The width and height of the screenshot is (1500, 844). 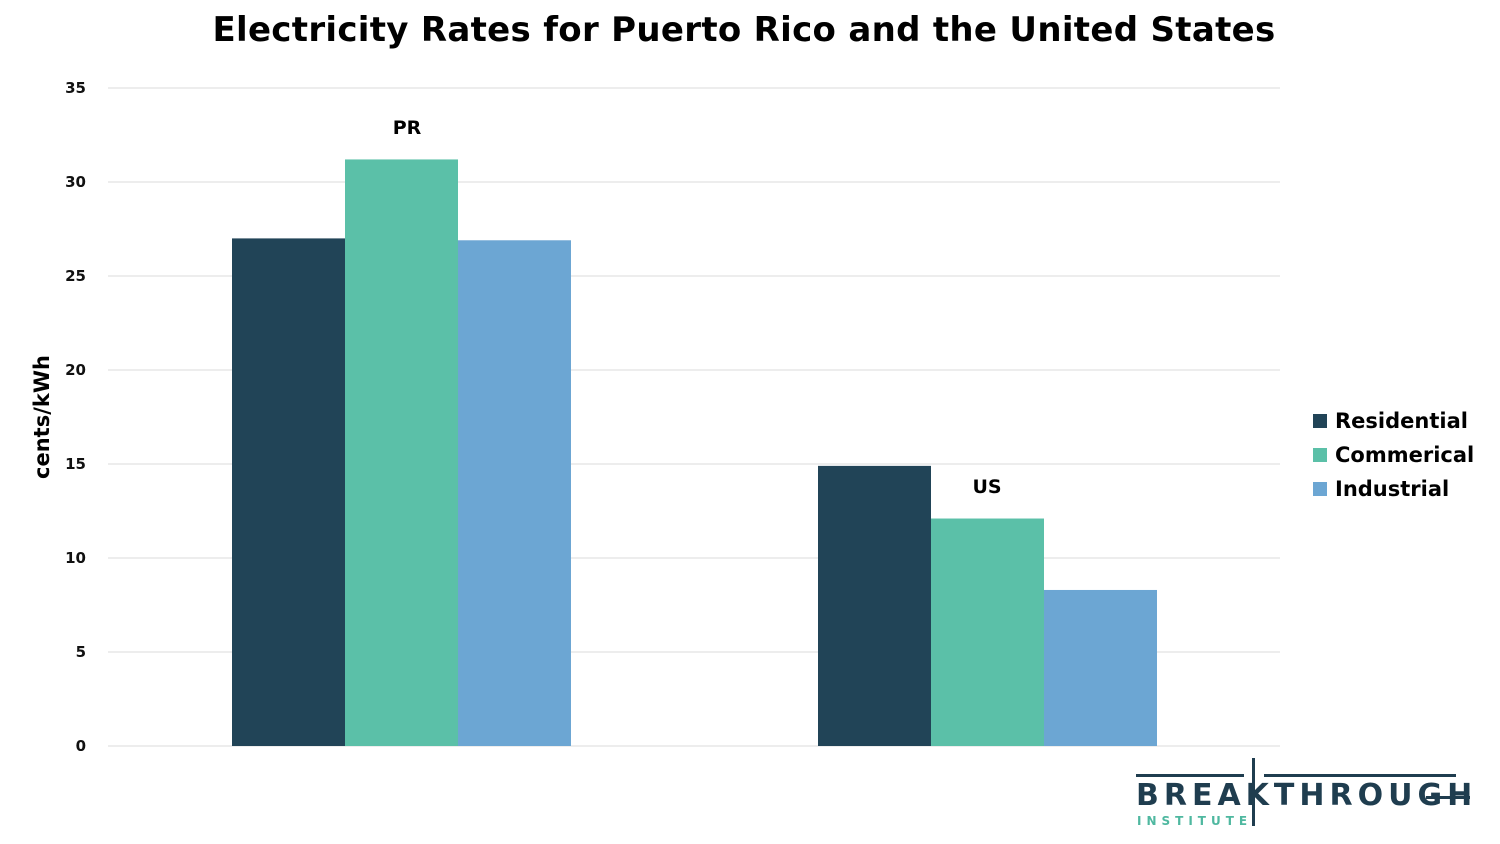 I want to click on bar-pr-residential, so click(x=288, y=492).